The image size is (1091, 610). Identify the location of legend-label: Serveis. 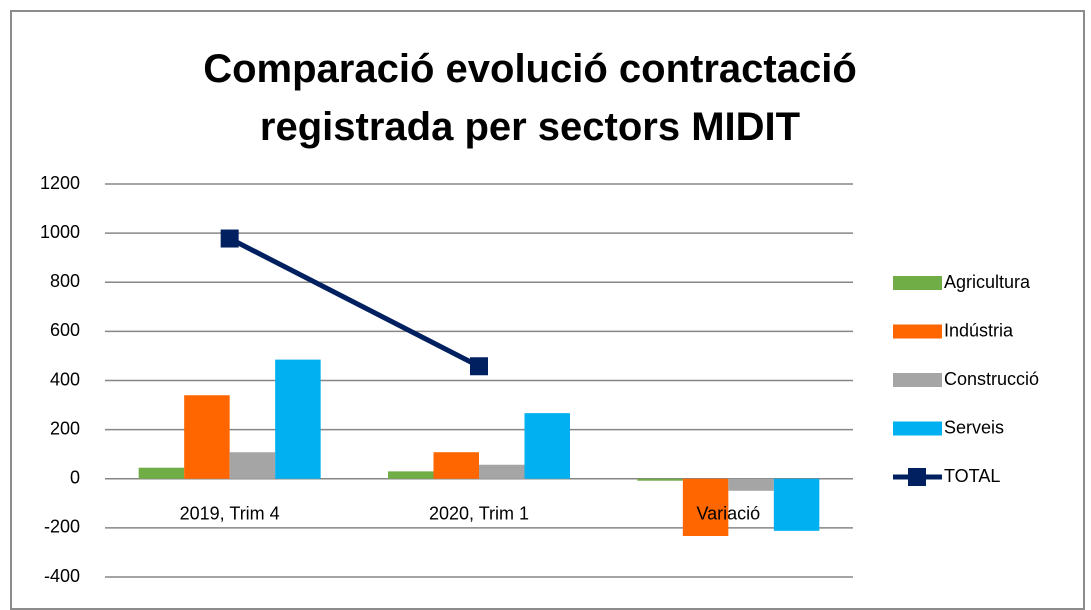
(974, 427).